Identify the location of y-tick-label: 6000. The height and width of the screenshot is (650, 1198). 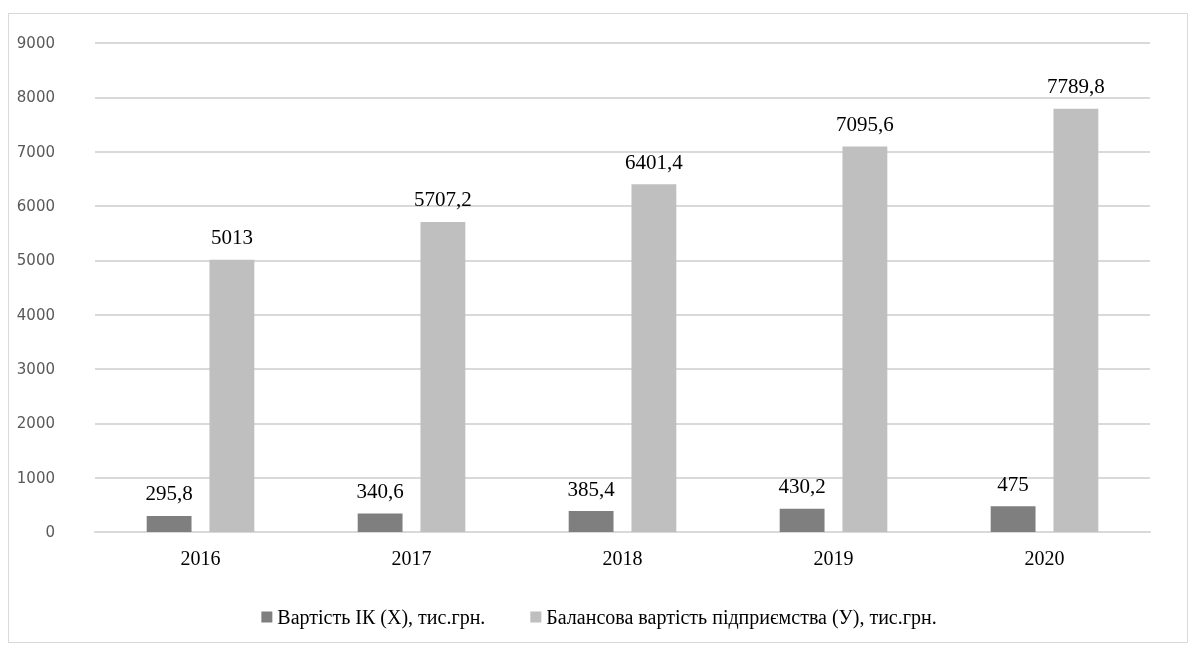
(35, 206).